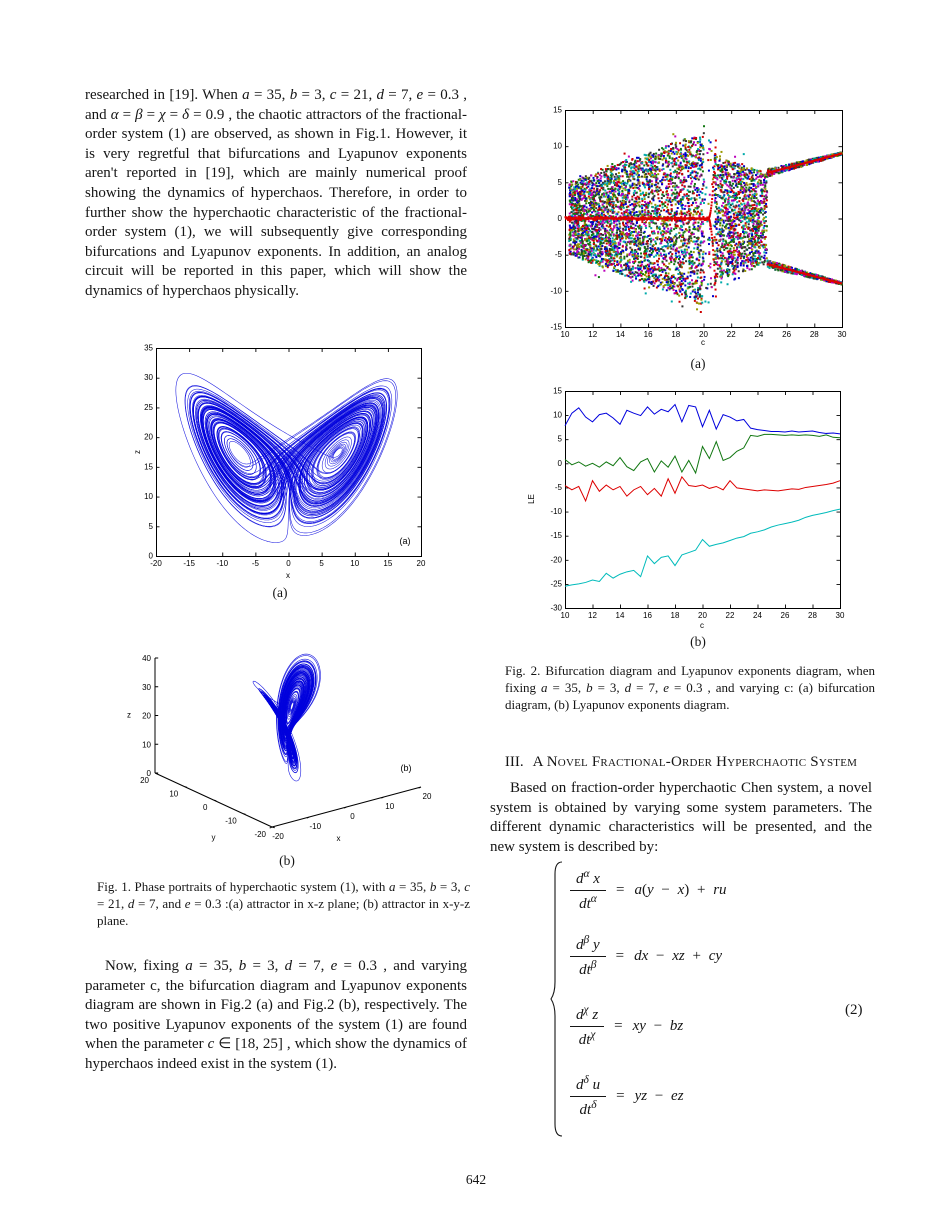  What do you see at coordinates (476, 1179) in the screenshot?
I see `page-number: 642` at bounding box center [476, 1179].